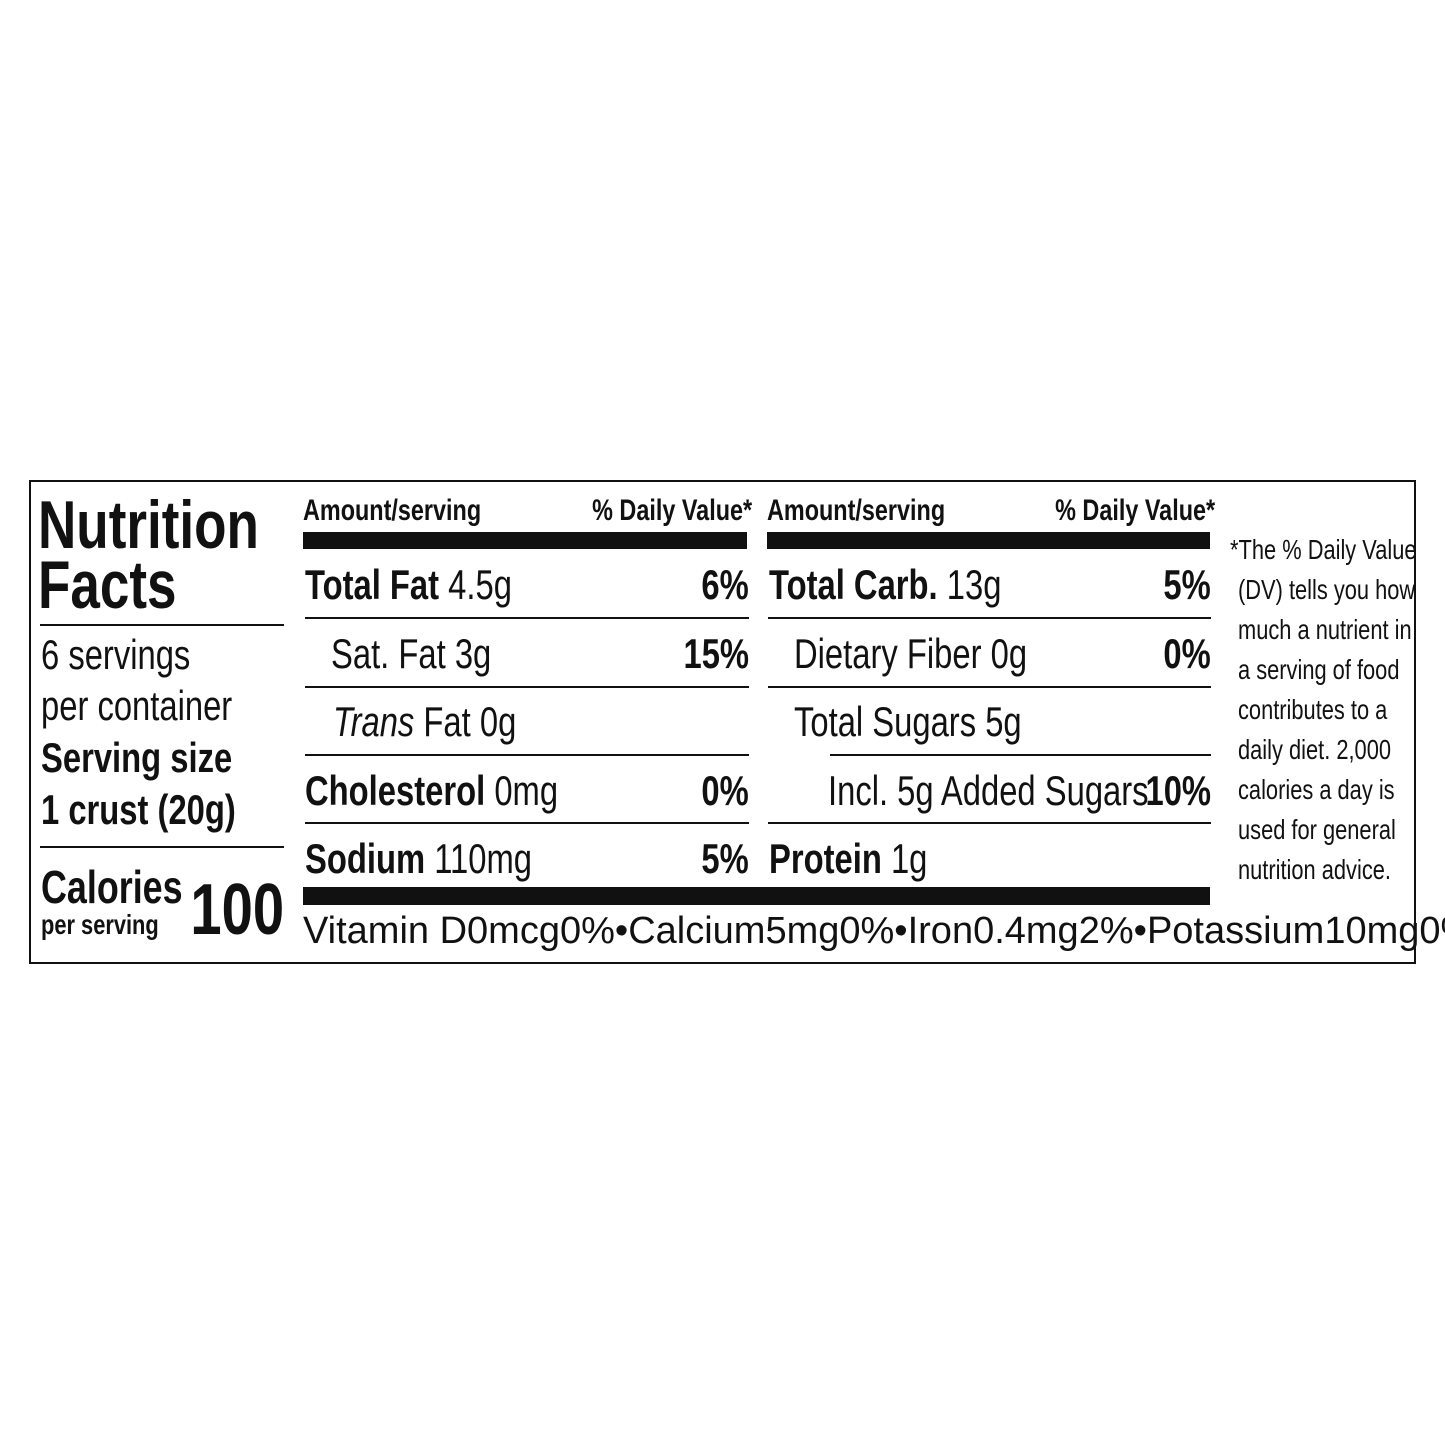 The width and height of the screenshot is (1445, 1445). I want to click on footnote-line: daily diet. 2,000, so click(1314, 749).